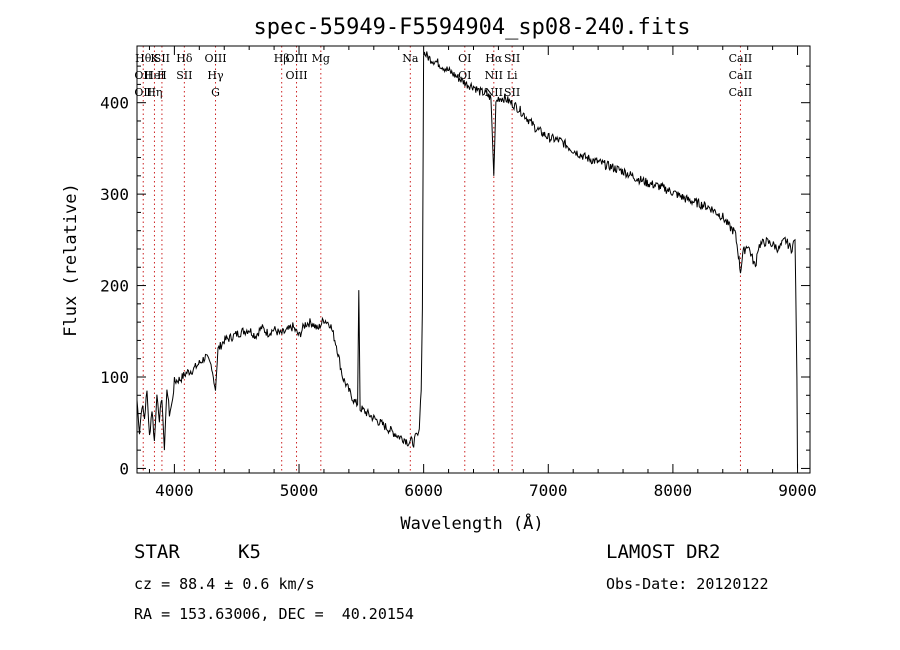  I want to click on marker-label: Hδ, so click(184, 58).